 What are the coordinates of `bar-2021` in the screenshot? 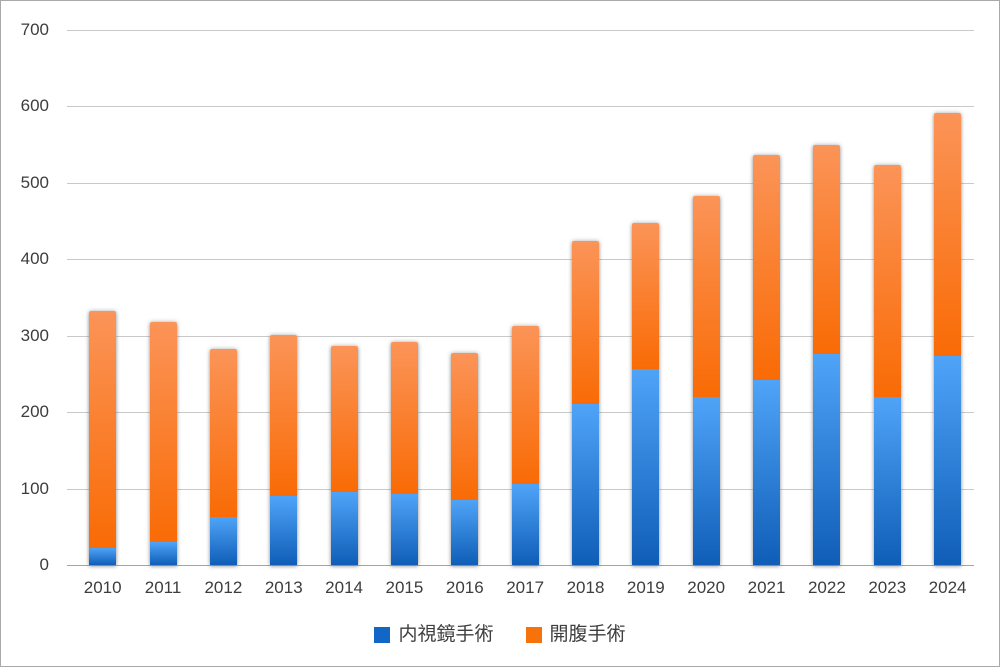 It's located at (767, 359).